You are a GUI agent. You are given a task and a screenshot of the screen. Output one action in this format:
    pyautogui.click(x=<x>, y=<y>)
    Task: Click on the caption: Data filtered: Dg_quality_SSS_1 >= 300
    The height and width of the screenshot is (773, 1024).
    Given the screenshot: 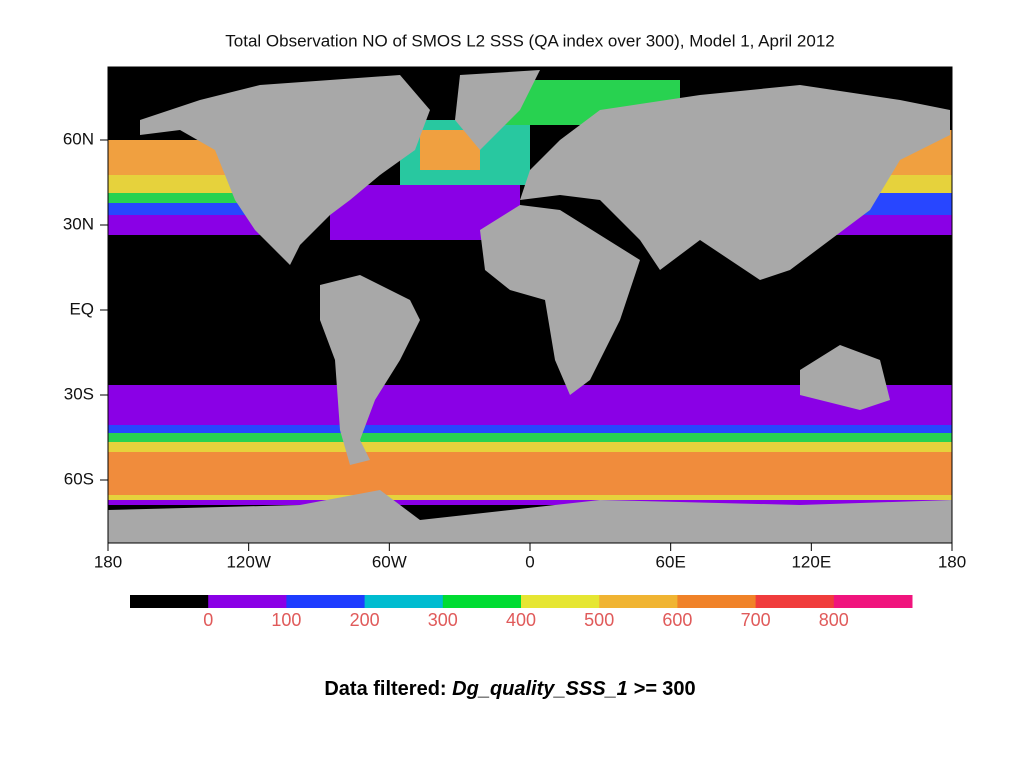 What is the action you would take?
    pyautogui.click(x=509, y=689)
    